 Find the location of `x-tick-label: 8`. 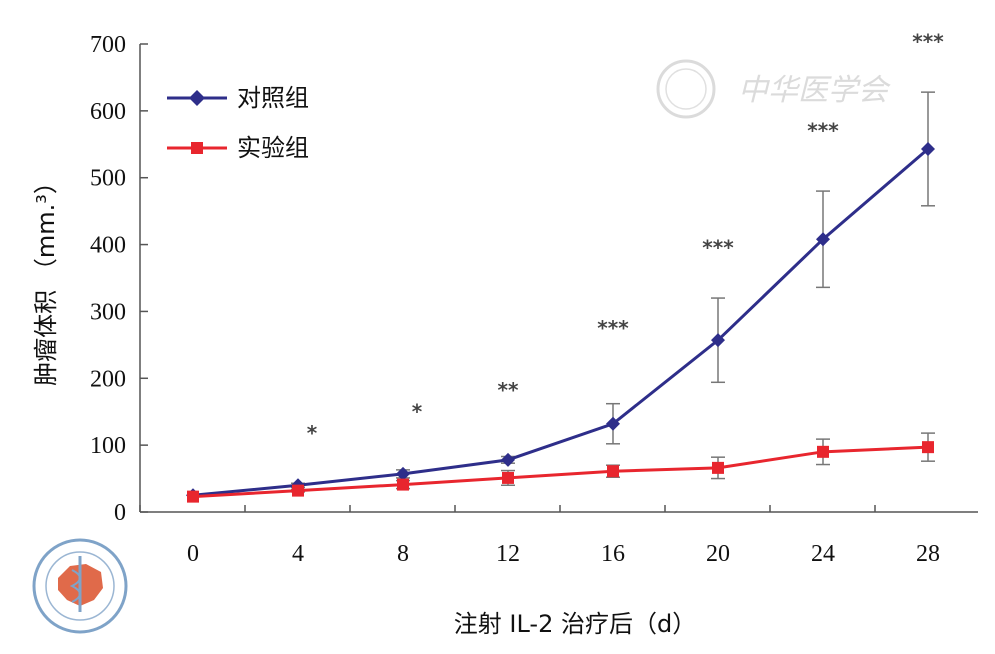

x-tick-label: 8 is located at coordinates (403, 554).